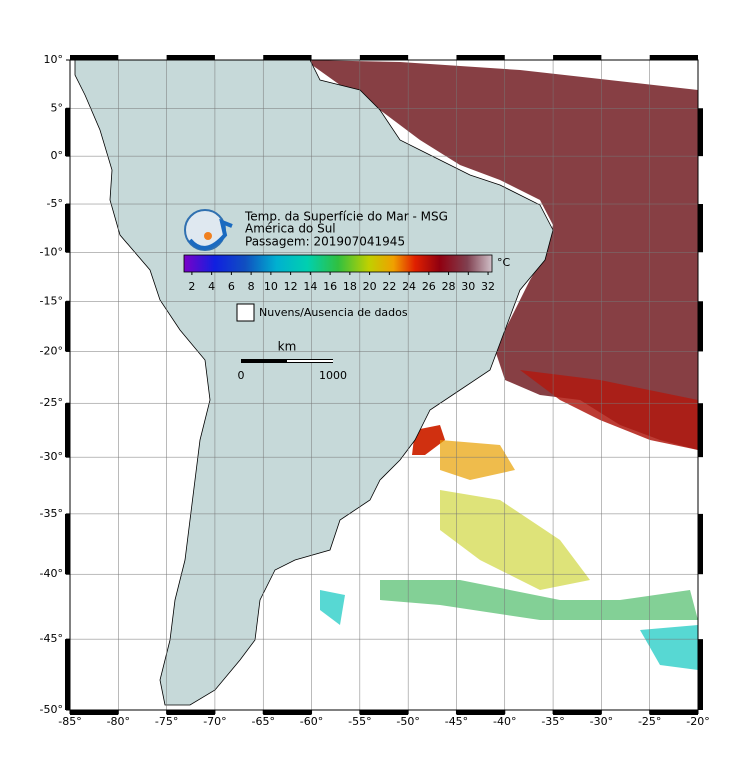  I want to click on colorbar-tick-label: 14, so click(310, 286).